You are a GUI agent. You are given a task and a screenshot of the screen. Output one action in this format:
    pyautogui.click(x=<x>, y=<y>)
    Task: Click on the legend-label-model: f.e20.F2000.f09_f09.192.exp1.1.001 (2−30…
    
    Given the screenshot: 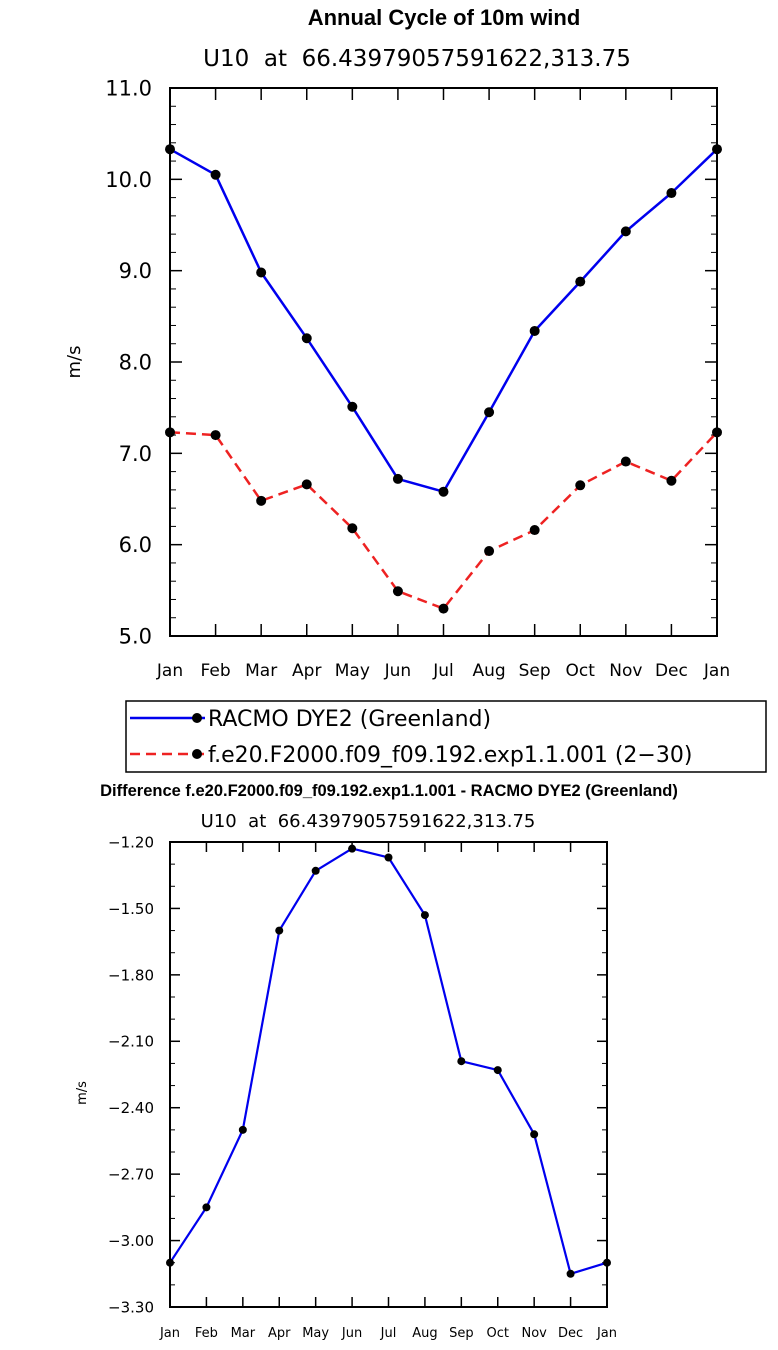 What is the action you would take?
    pyautogui.click(x=450, y=755)
    